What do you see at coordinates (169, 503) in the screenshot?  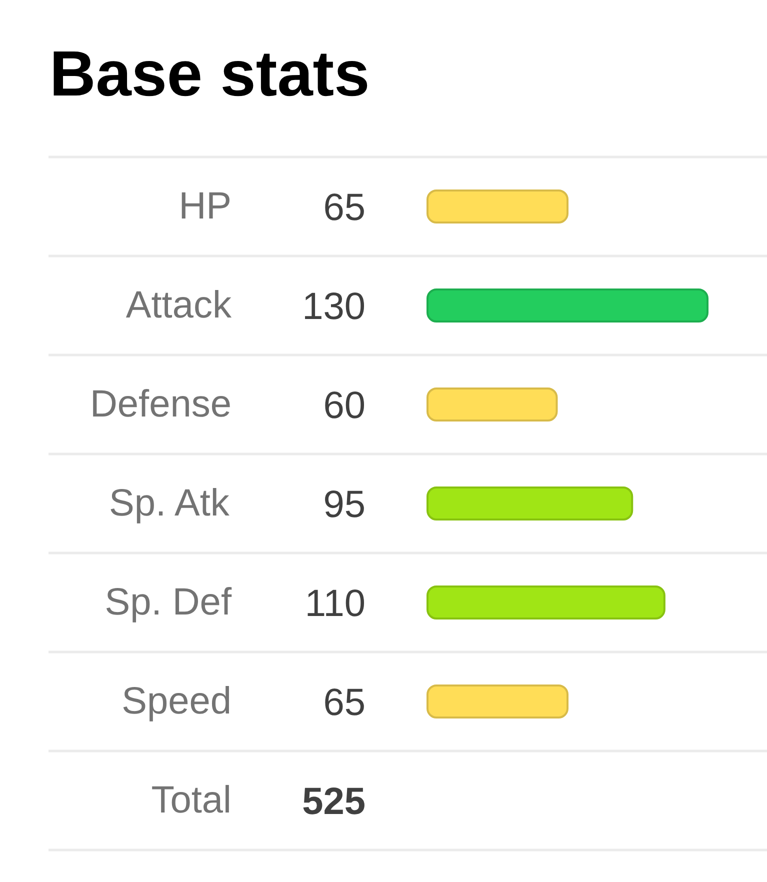 I see `y-tick-label: Sp. Atk` at bounding box center [169, 503].